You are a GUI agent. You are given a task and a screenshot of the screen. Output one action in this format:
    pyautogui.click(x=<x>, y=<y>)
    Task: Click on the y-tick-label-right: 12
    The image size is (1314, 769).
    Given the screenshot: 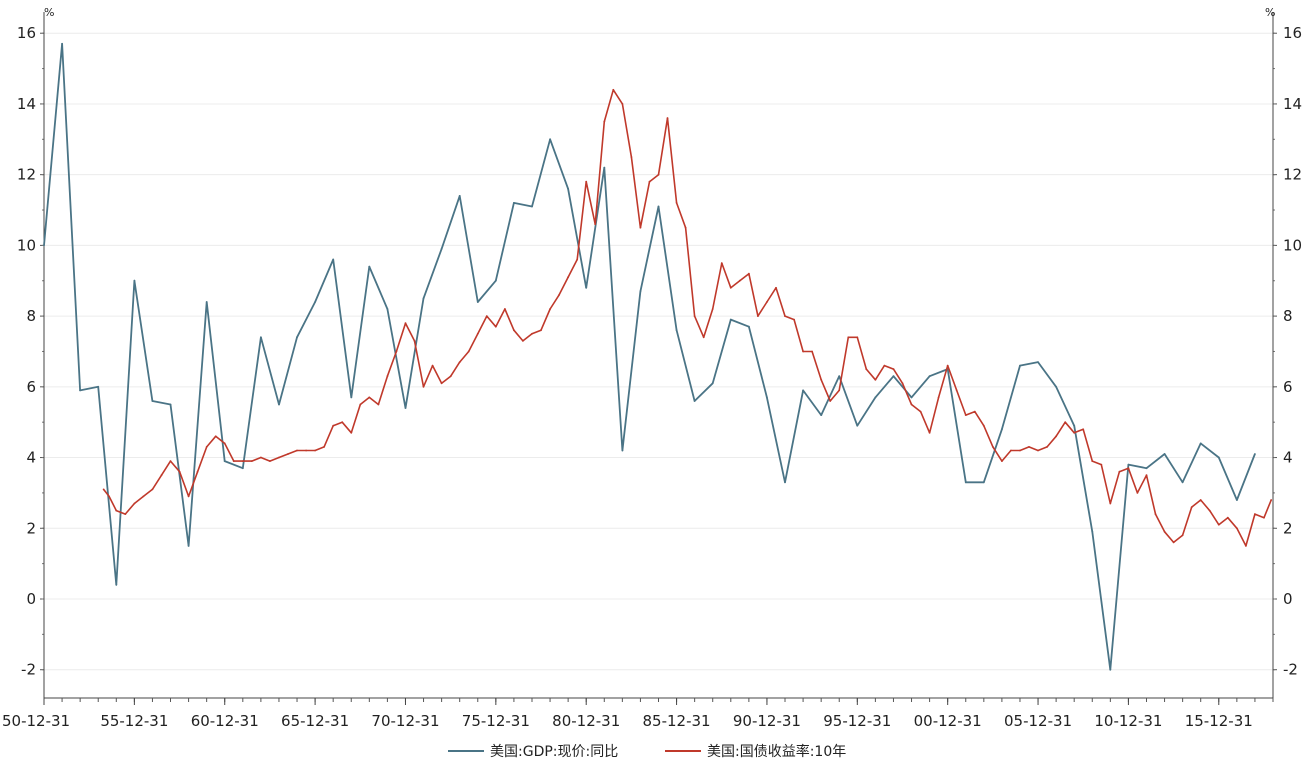 What is the action you would take?
    pyautogui.click(x=1292, y=175)
    